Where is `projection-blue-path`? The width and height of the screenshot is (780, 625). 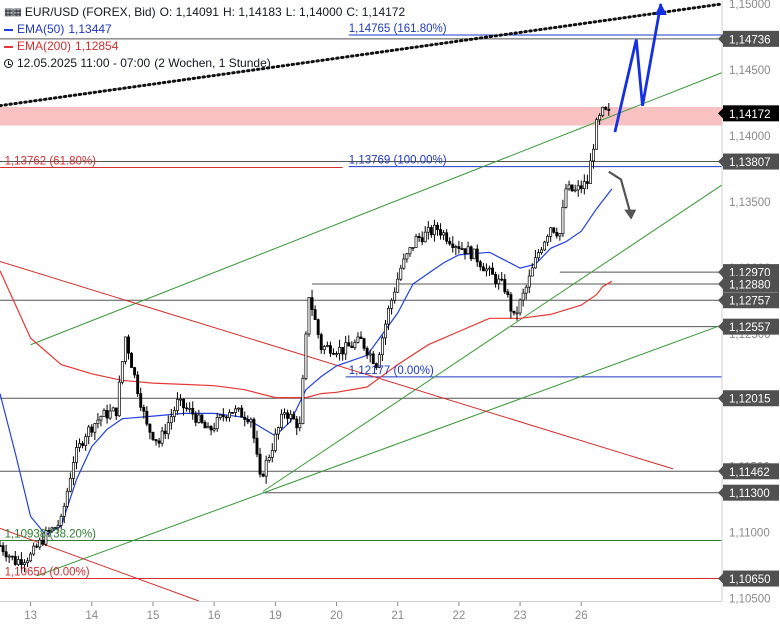
projection-blue-path is located at coordinates (638, 68).